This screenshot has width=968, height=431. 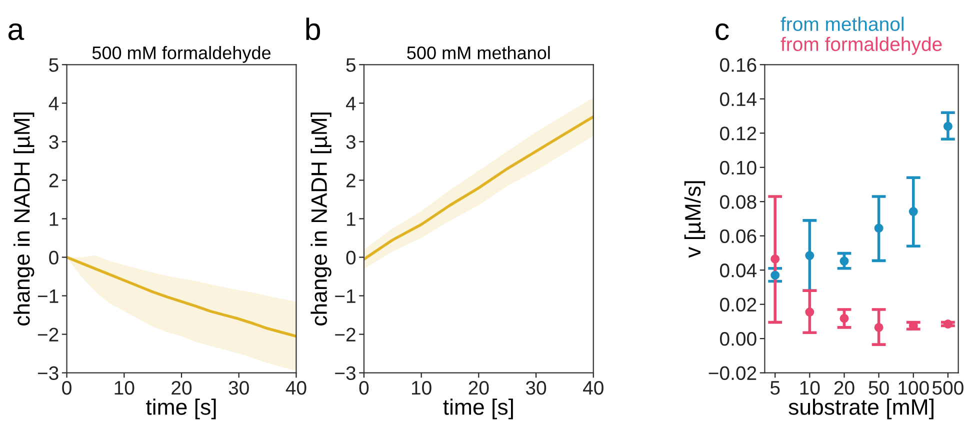 I want to click on chart-title: 500 mM formaldehyde, so click(x=181, y=54).